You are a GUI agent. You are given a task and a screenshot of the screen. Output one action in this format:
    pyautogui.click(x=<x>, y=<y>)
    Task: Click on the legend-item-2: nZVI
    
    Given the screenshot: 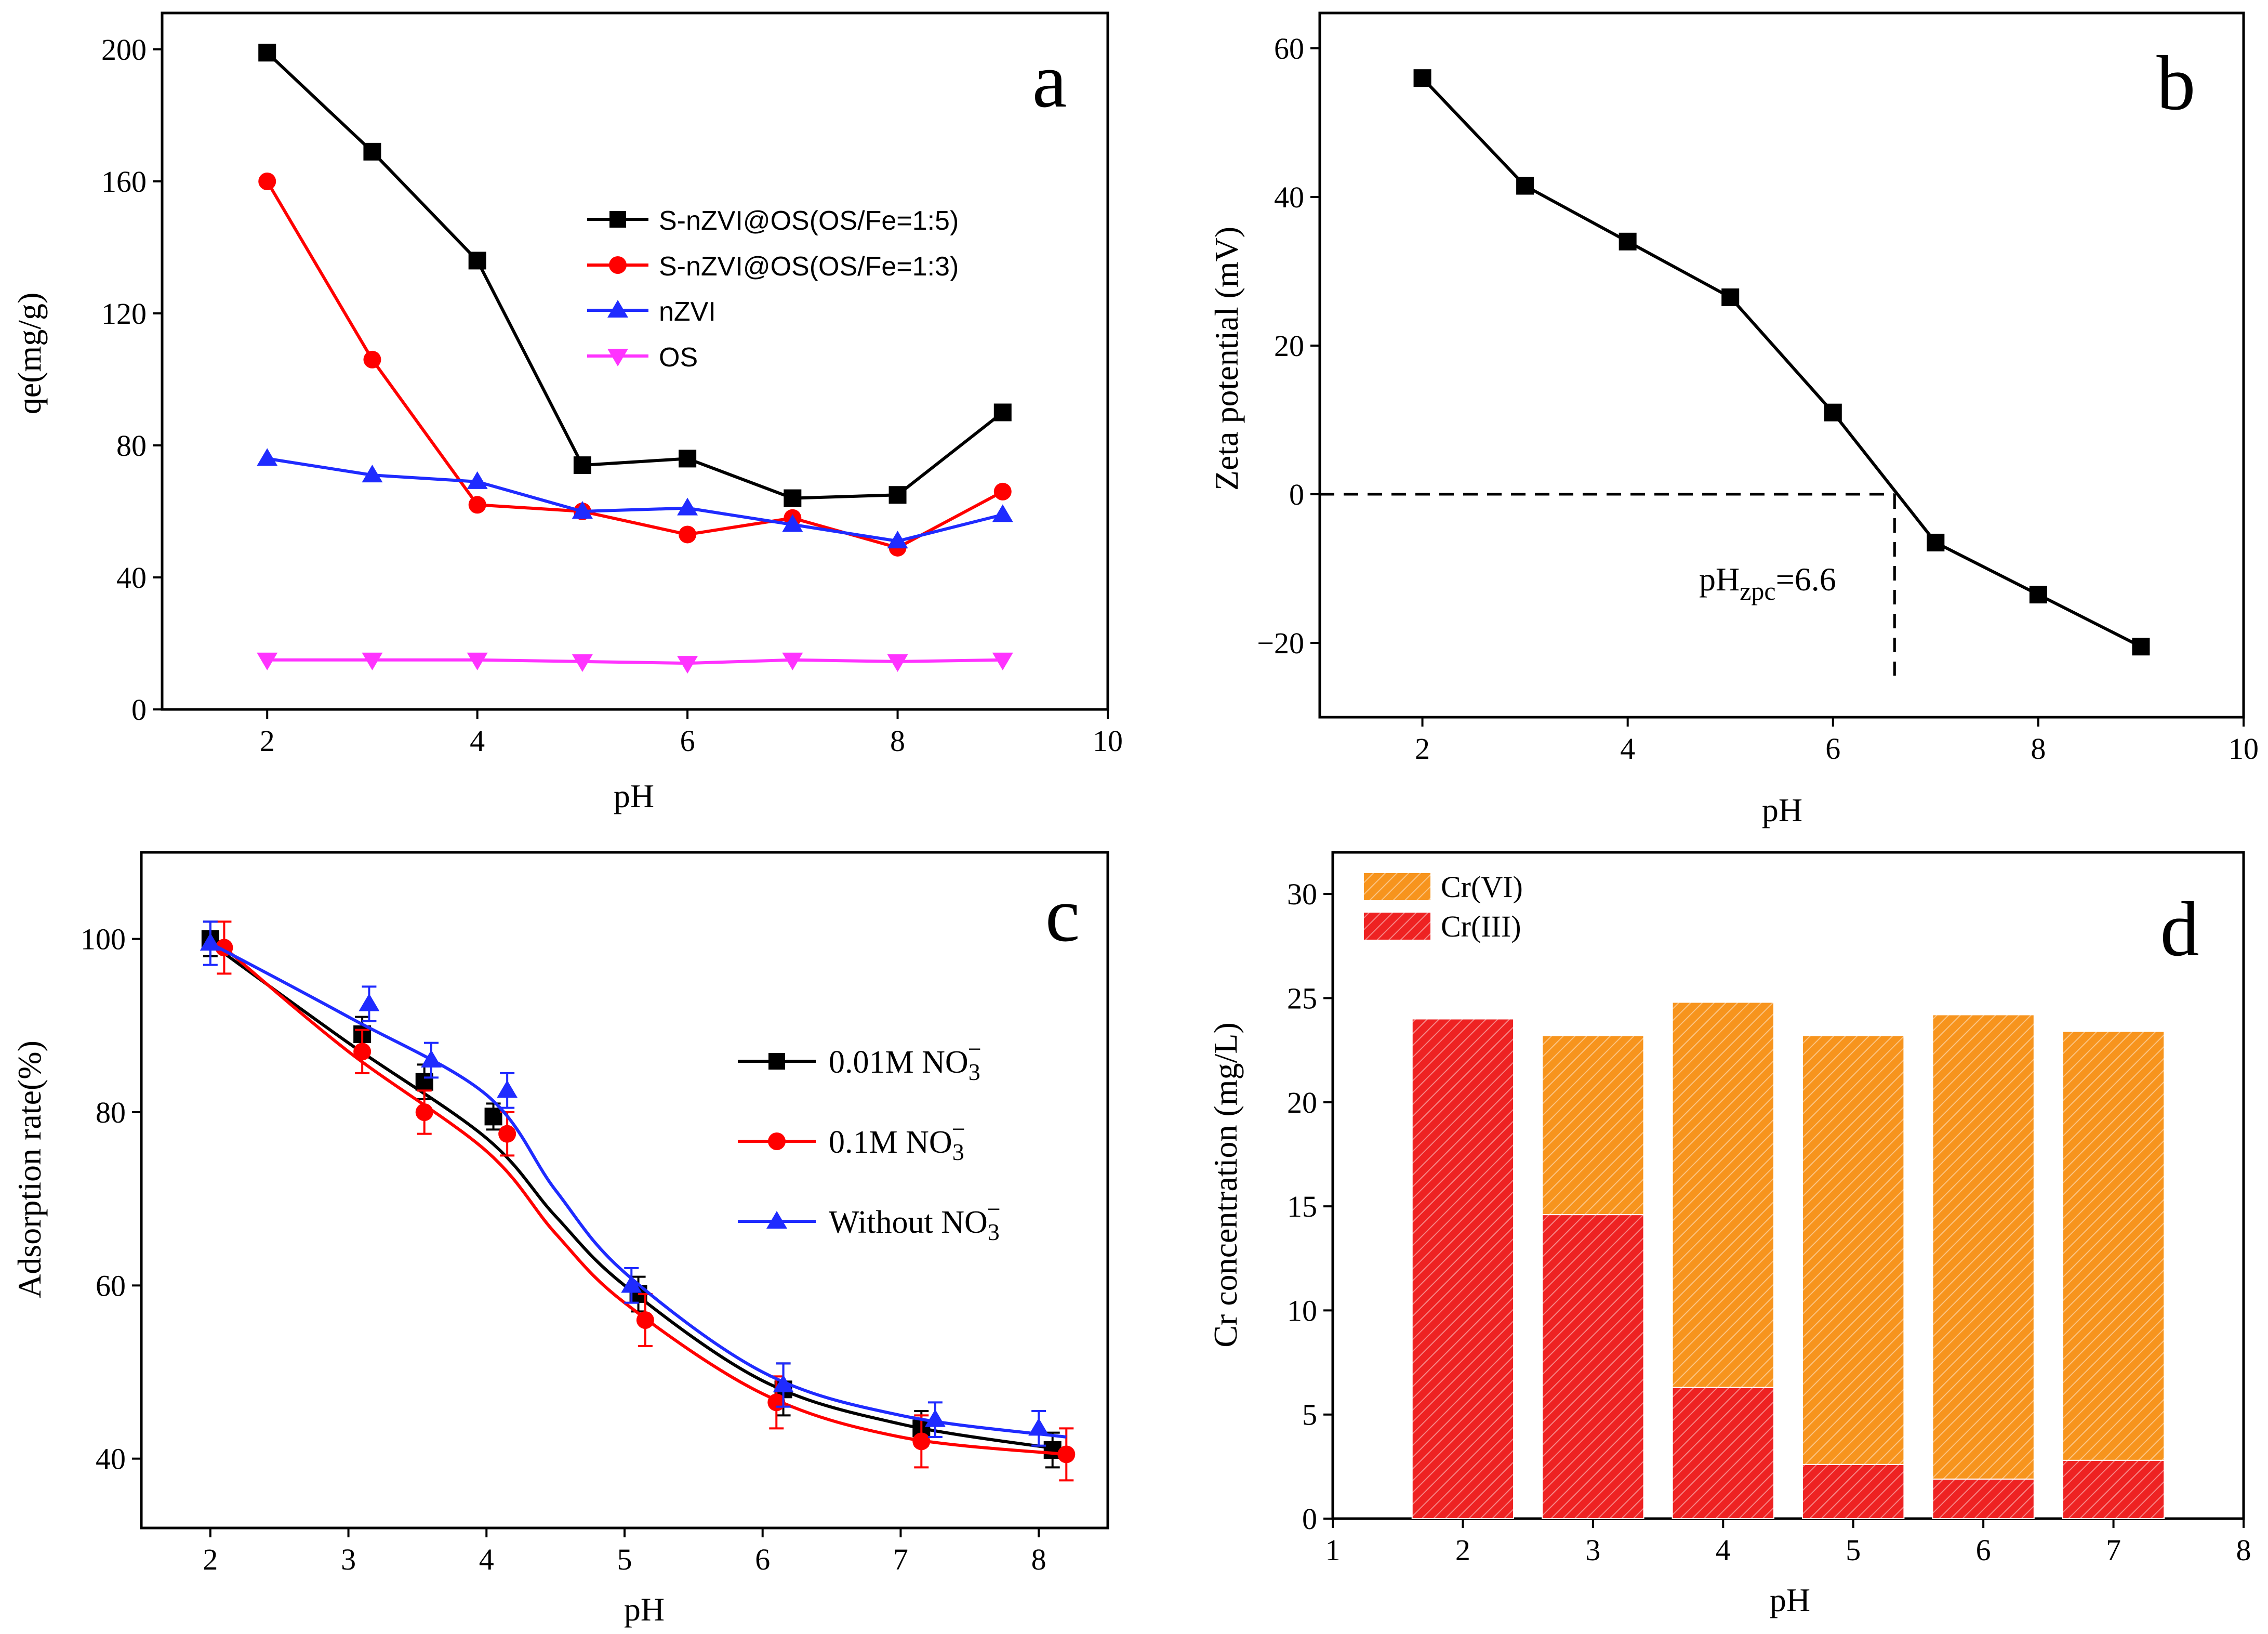 What is the action you would take?
    pyautogui.click(x=651, y=312)
    